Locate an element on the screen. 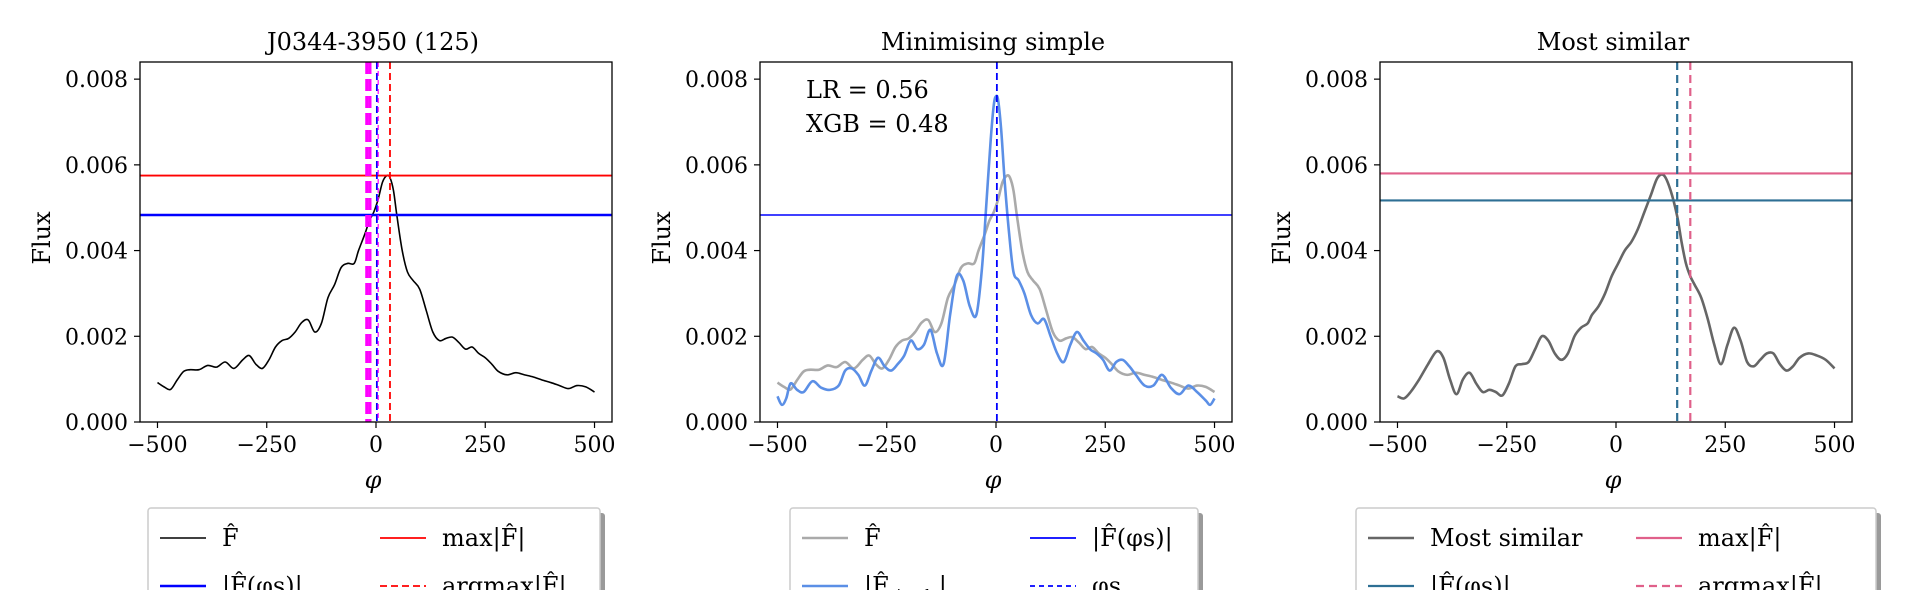 The height and width of the screenshot is (590, 1912). legend: Most similar max|F̂| |F̂(φs)| argmax|F̂| is located at coordinates (1618, 548).